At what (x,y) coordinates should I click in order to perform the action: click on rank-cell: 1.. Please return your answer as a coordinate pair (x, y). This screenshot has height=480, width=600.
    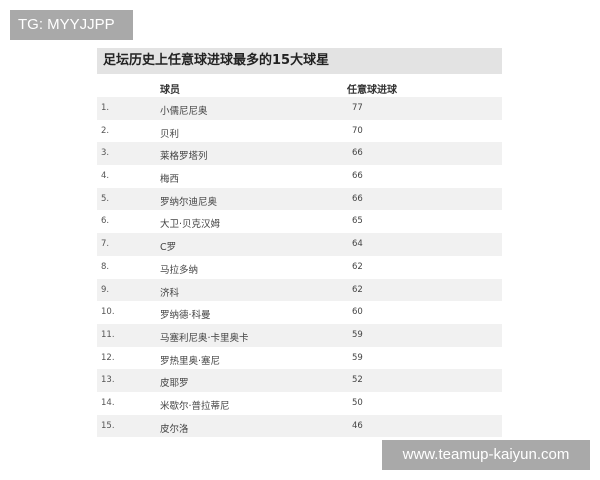
    Looking at the image, I should click on (105, 108).